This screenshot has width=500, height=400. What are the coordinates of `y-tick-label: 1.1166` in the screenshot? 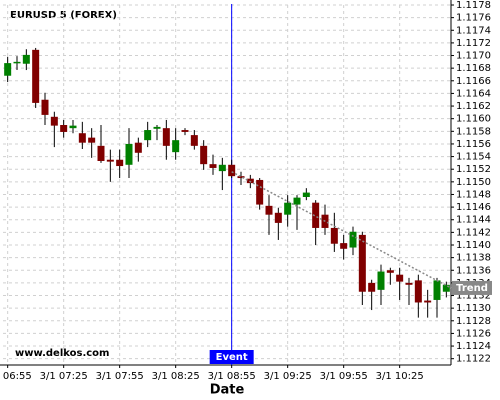 It's located at (473, 81).